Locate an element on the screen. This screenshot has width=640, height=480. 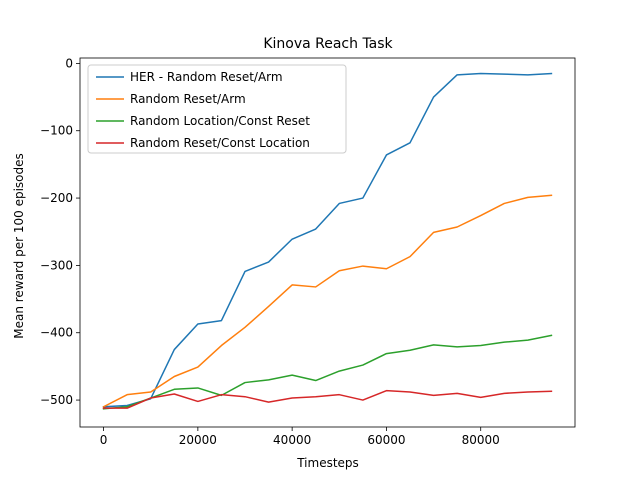
x-tick-label: 60000 is located at coordinates (386, 440).